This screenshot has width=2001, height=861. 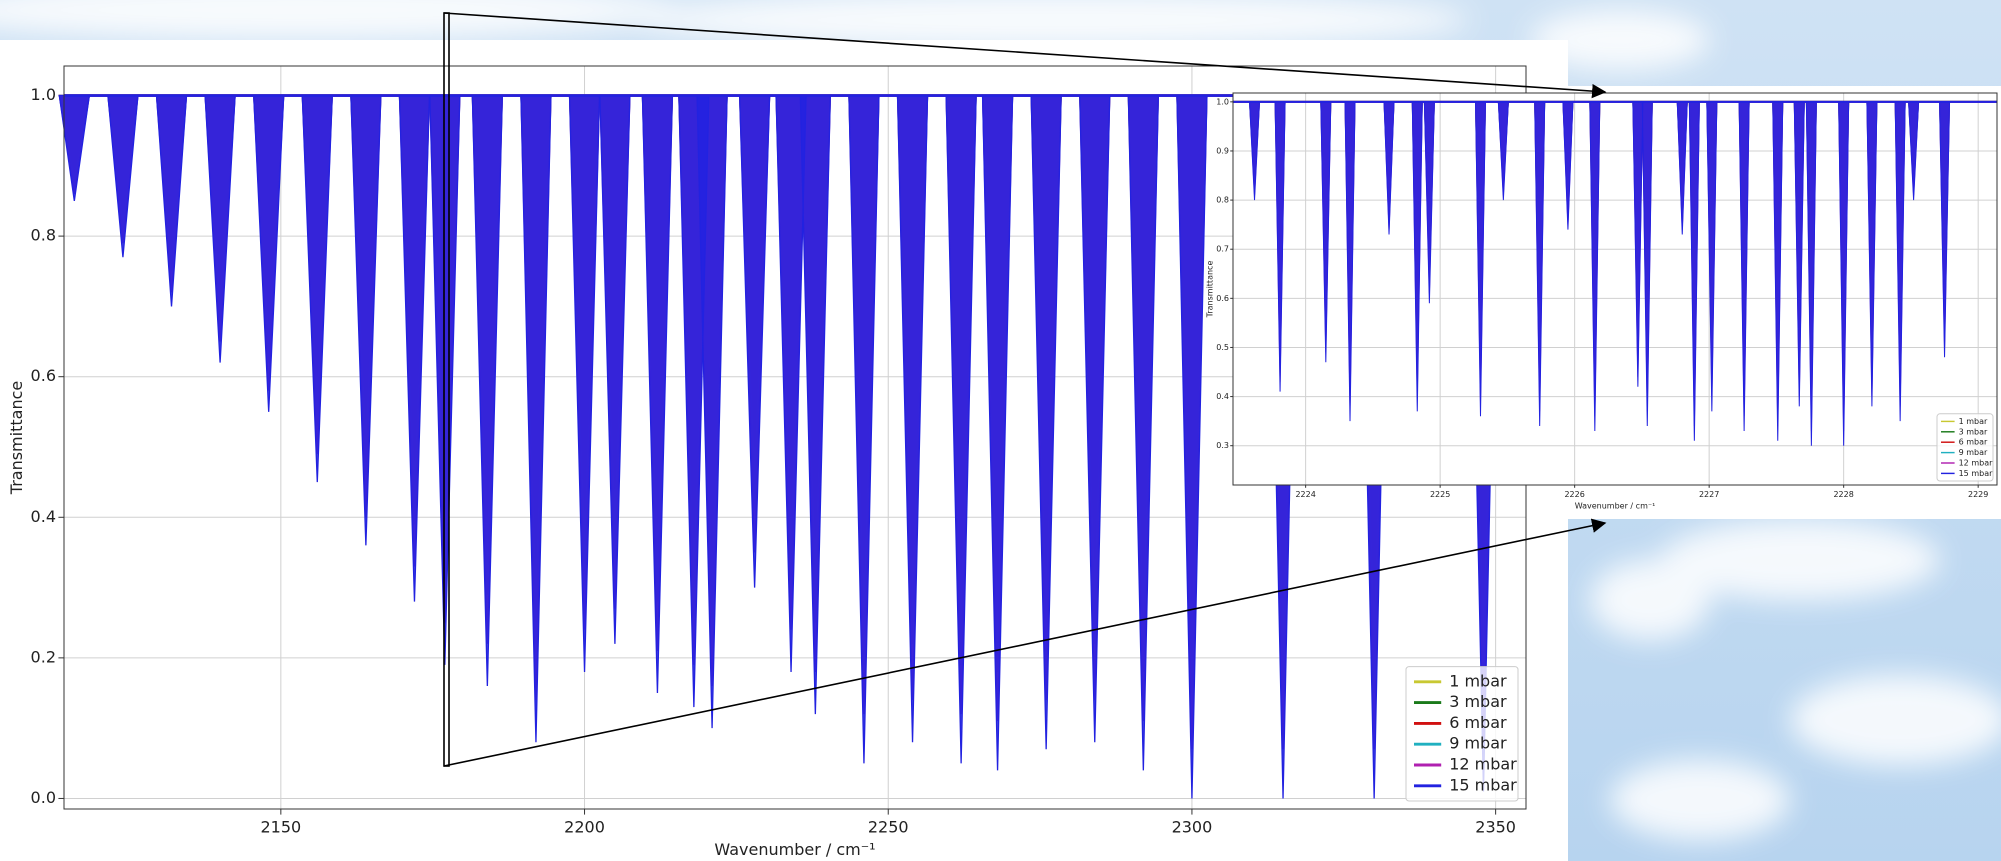 What do you see at coordinates (43, 797) in the screenshot?
I see `y-tick-label: 0.0` at bounding box center [43, 797].